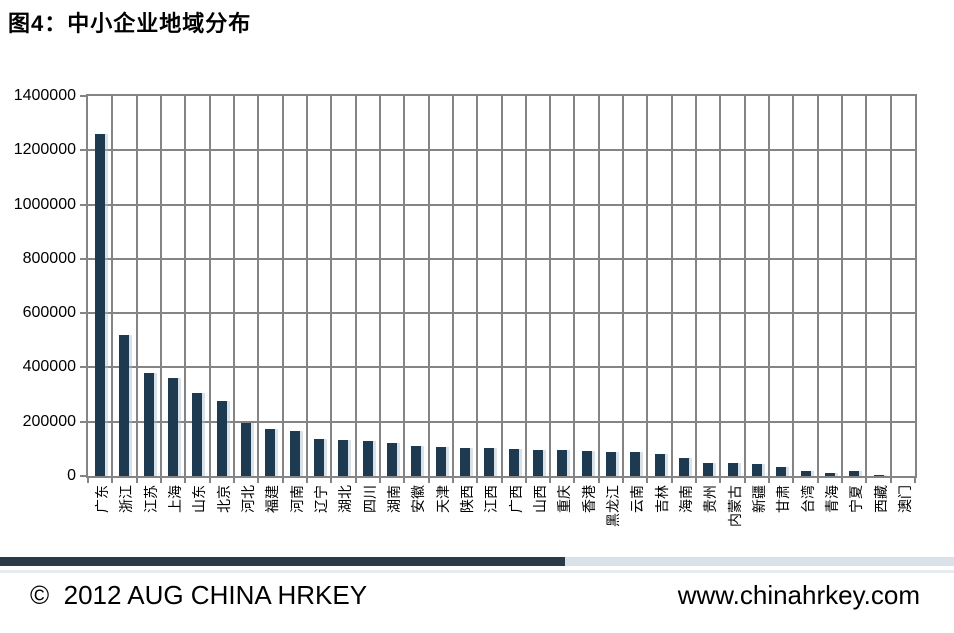  What do you see at coordinates (878, 518) in the screenshot?
I see `x-axis-label: 西藏` at bounding box center [878, 518].